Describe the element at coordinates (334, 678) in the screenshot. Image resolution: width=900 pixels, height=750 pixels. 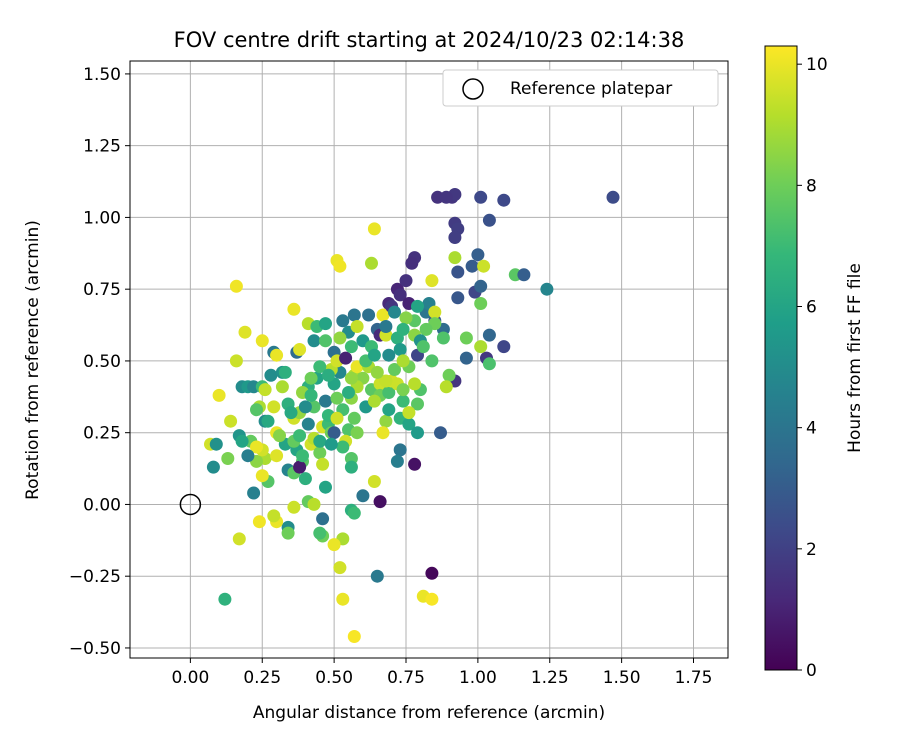
I see `x-tick-label: 0.50` at that location.